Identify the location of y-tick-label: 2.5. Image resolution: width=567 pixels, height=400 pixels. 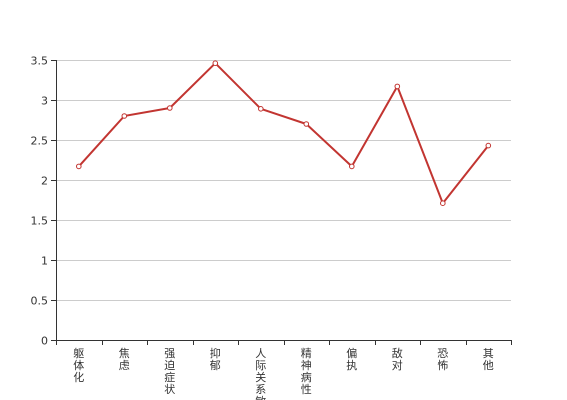
(40, 141).